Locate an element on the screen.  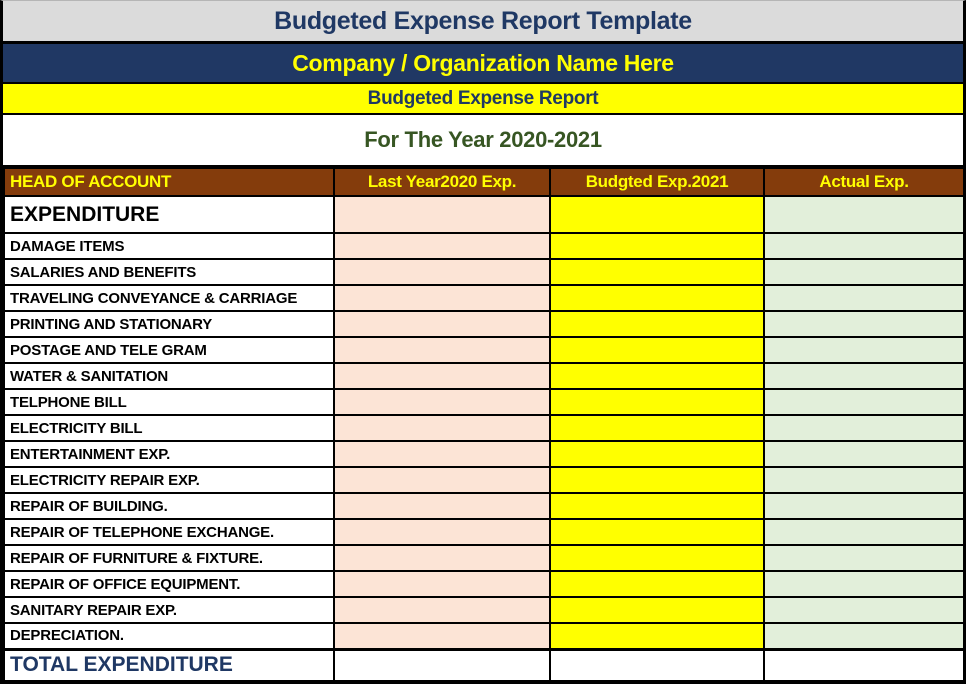
section-title: EXPENDITURE is located at coordinates (169, 214).